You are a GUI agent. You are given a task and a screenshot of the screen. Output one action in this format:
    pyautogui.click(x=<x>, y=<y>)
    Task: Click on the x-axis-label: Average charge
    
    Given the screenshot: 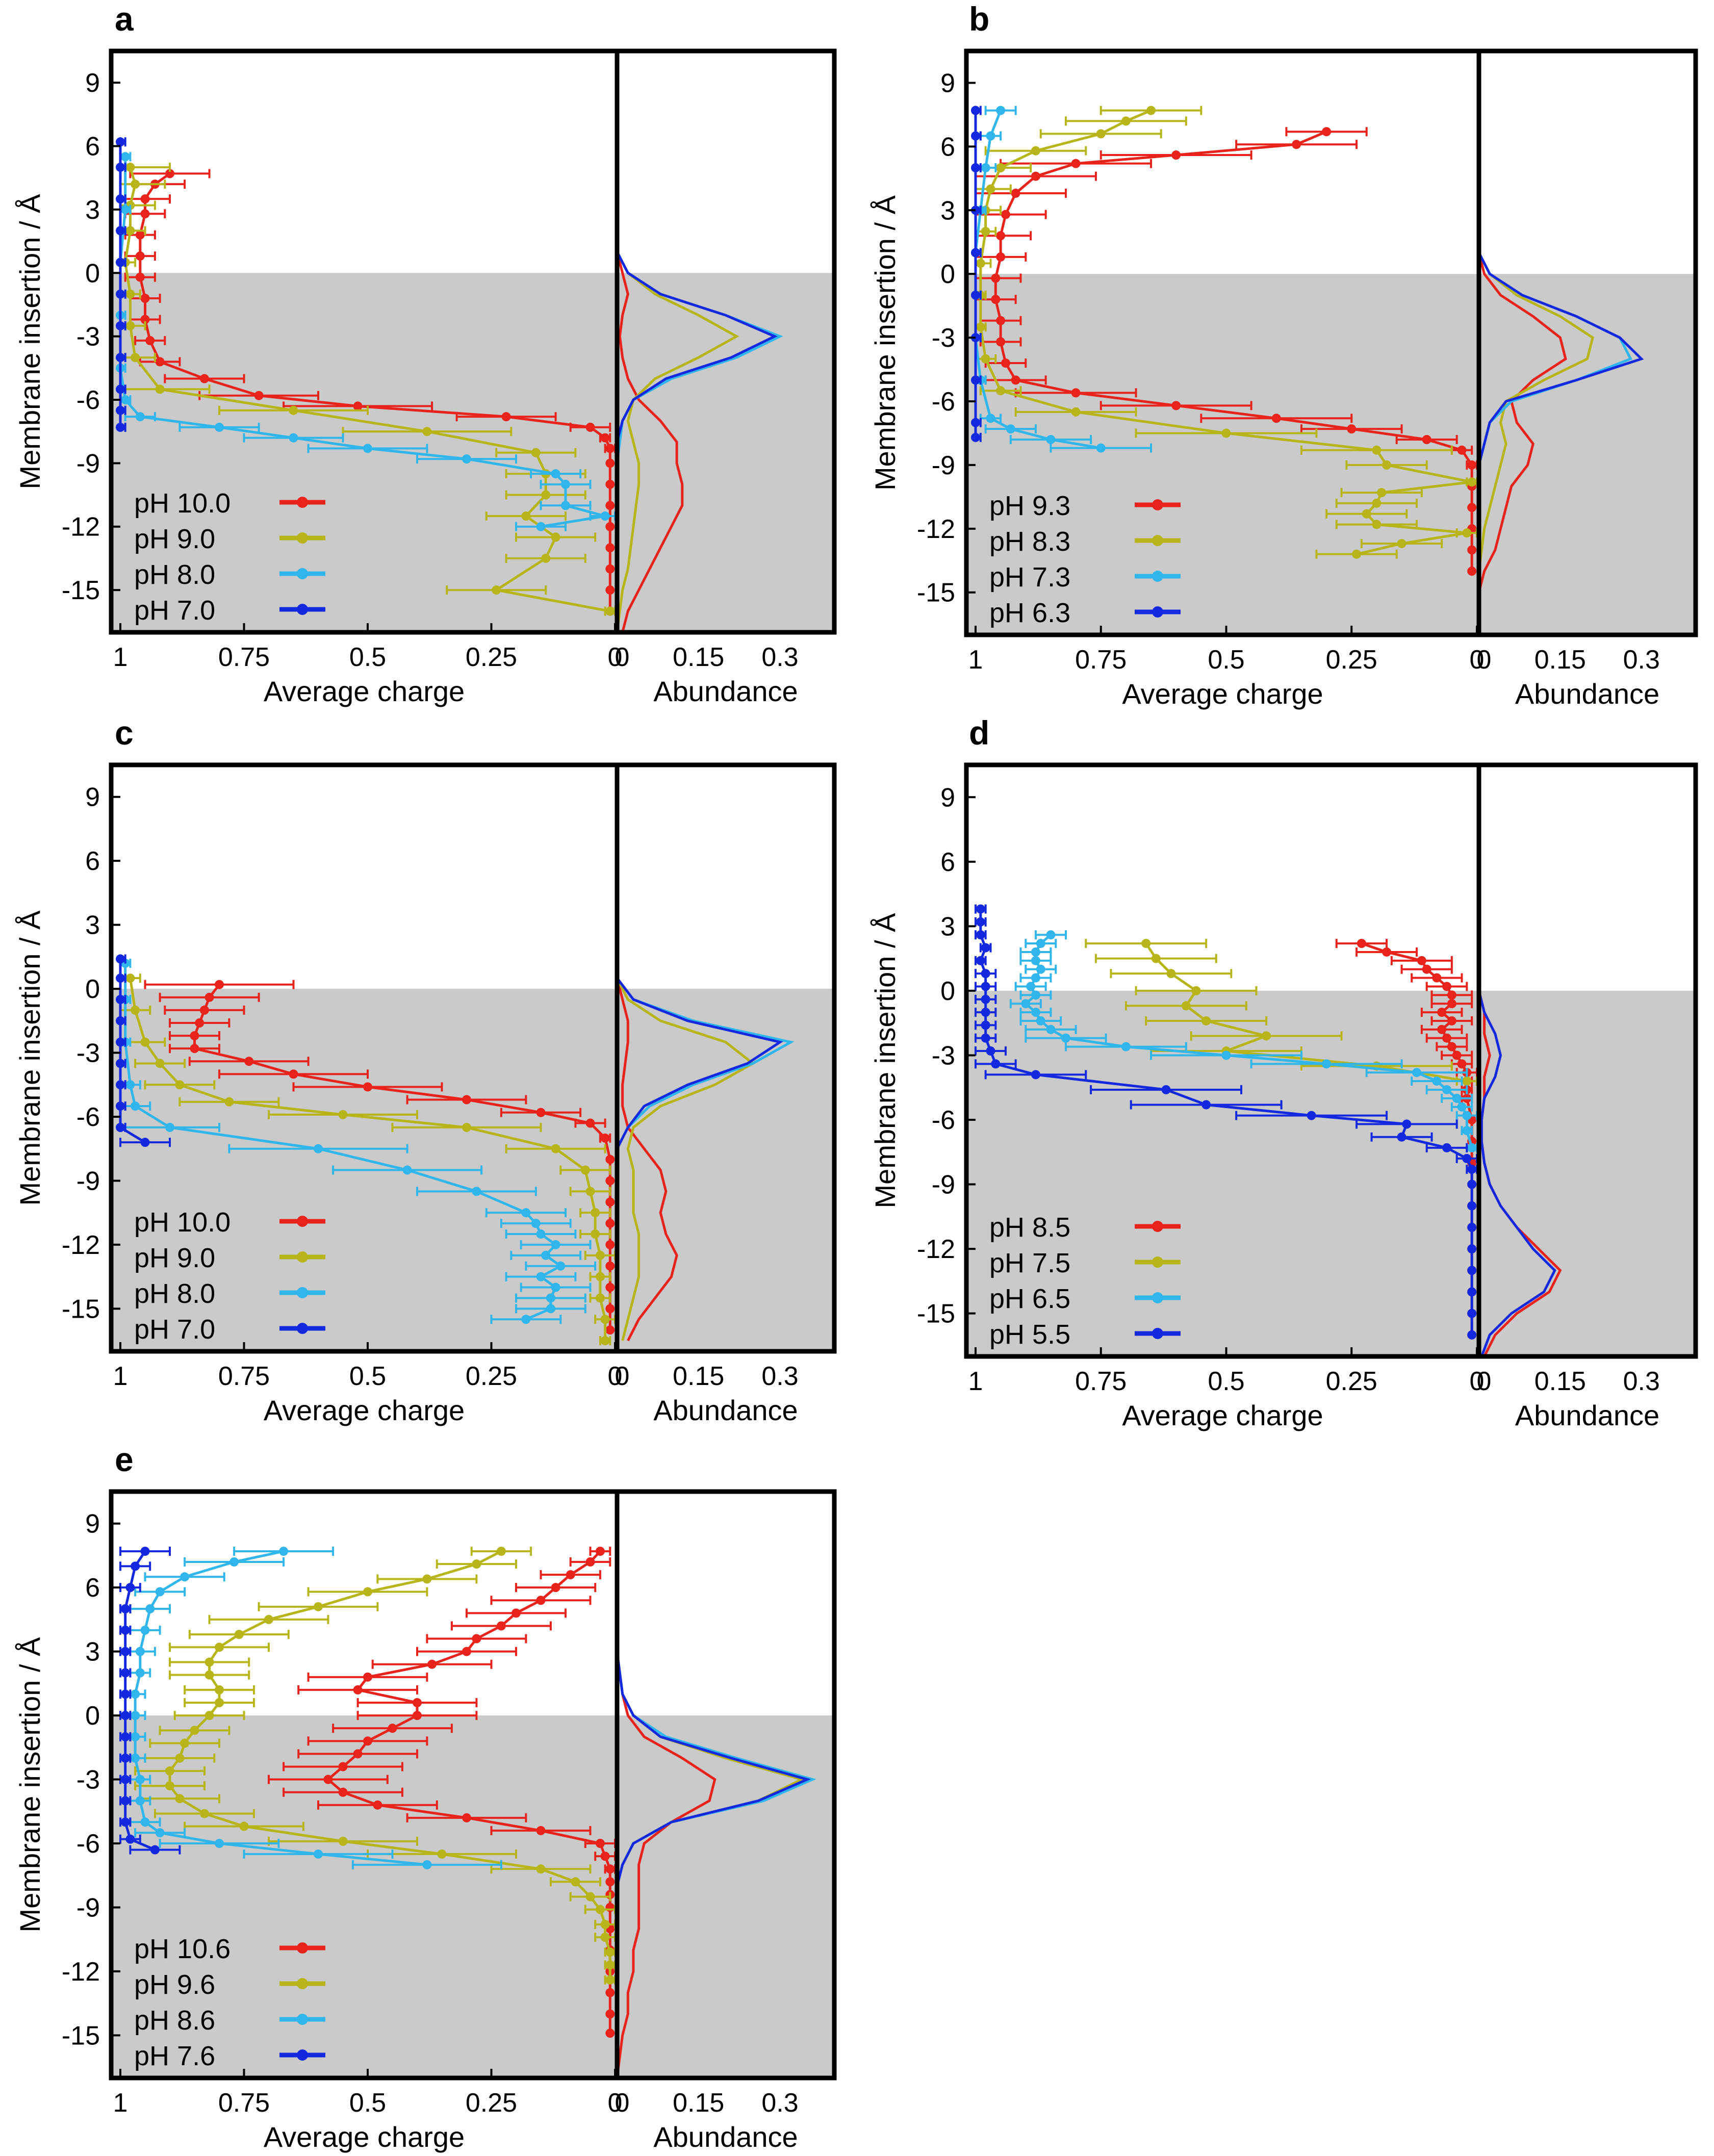 What is the action you would take?
    pyautogui.click(x=1222, y=694)
    